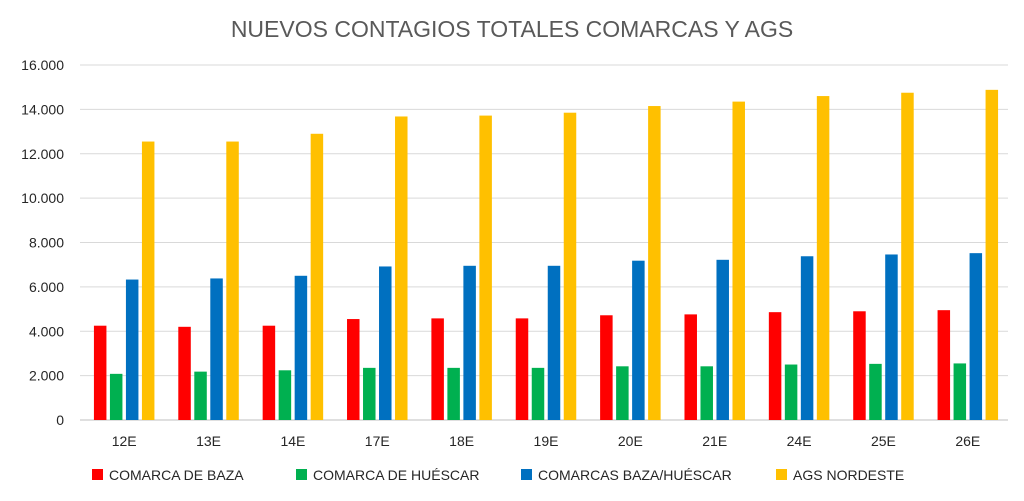 Image resolution: width=1024 pixels, height=501 pixels. I want to click on x-tick-label: 24E, so click(799, 441).